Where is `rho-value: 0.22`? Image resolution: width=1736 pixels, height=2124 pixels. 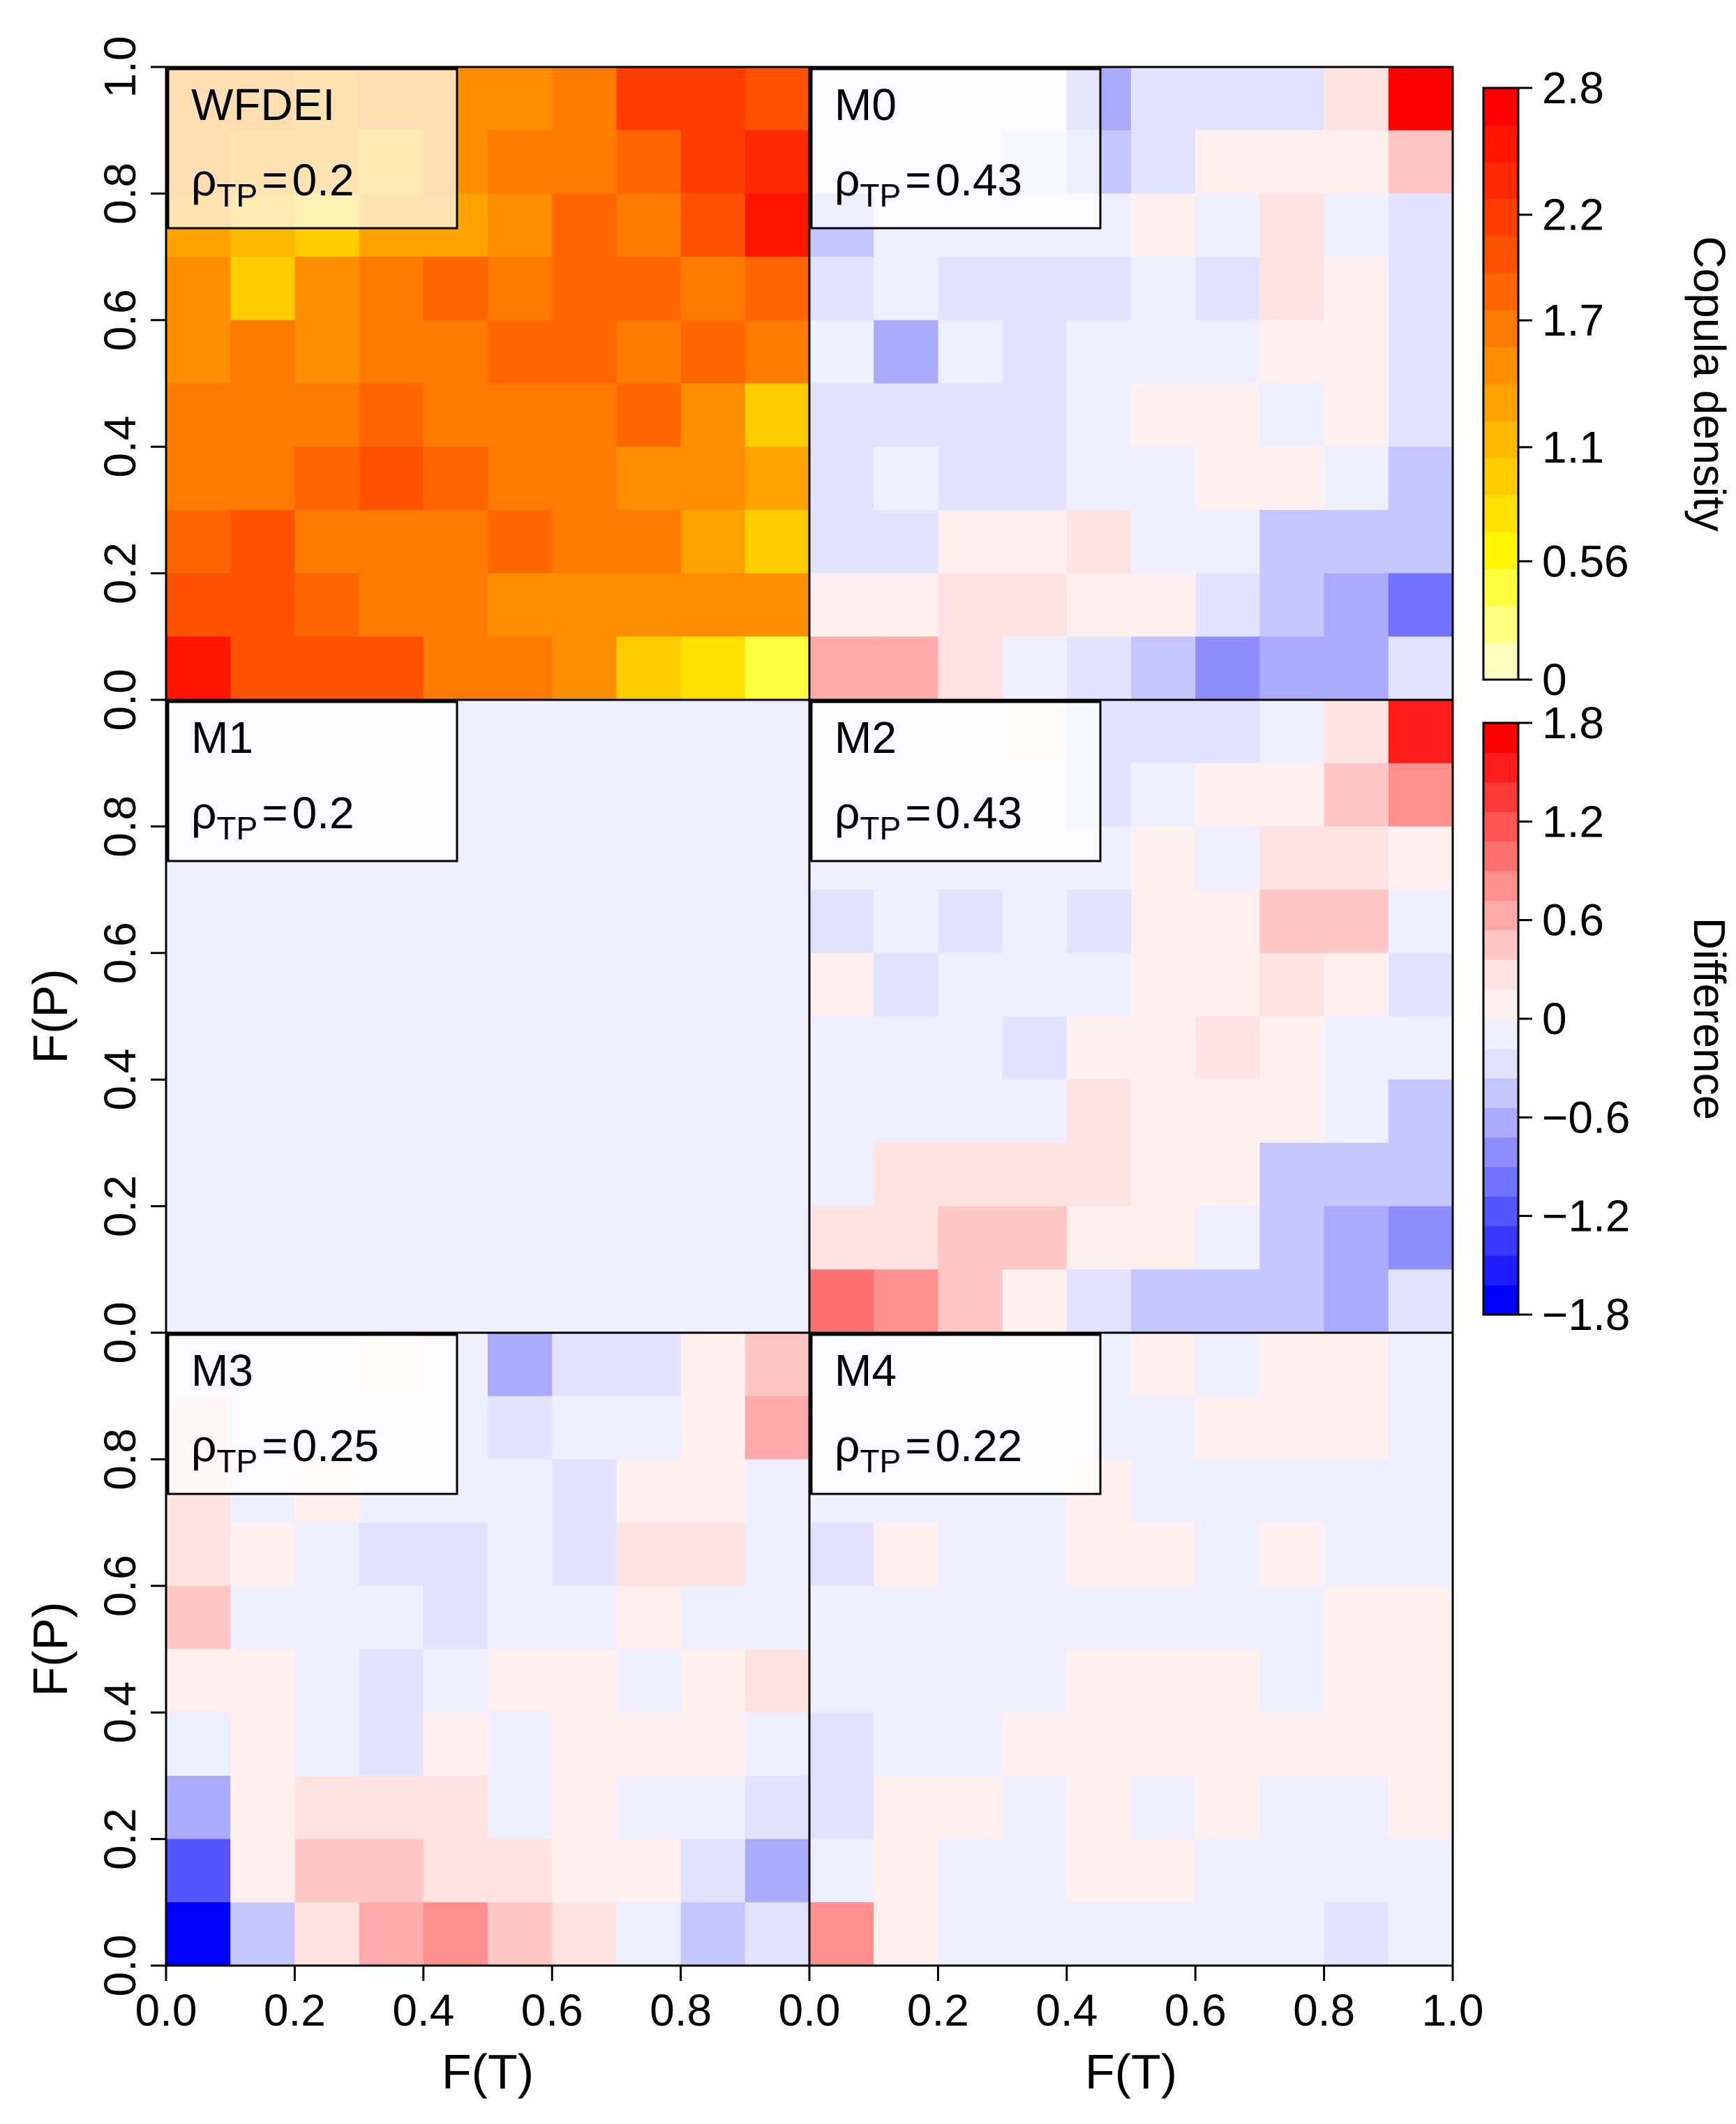 rho-value: 0.22 is located at coordinates (979, 1446).